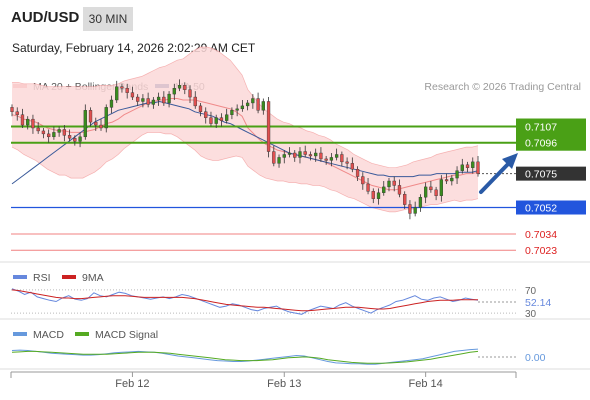  I want to click on macd-legend-entry: MACD, so click(48, 335).